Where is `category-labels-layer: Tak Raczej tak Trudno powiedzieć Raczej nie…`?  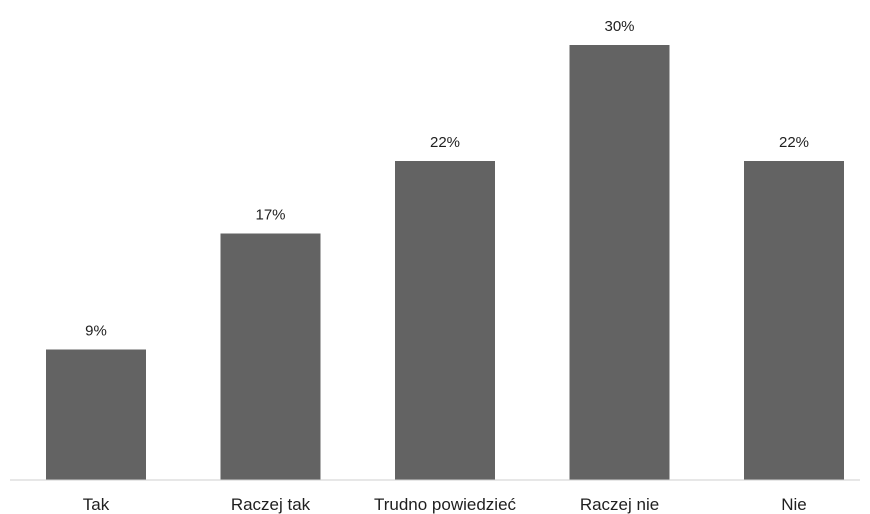 category-labels-layer: Tak Raczej tak Trudno powiedzieć Raczej nie… is located at coordinates (445, 504).